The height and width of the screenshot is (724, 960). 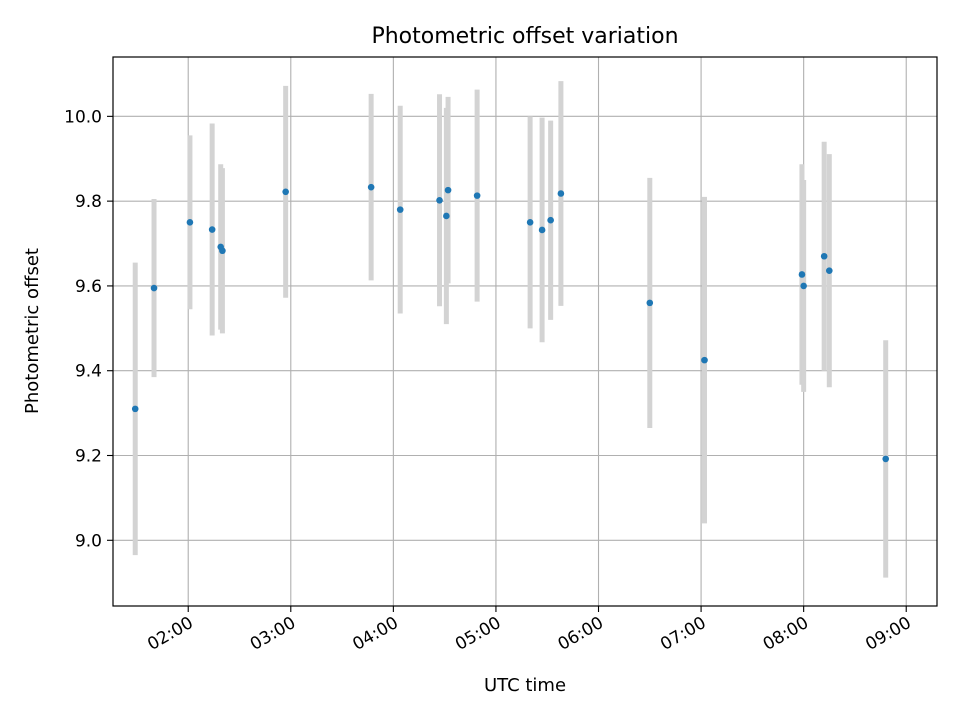 What do you see at coordinates (786, 634) in the screenshot?
I see `x-tick-label: 08:00` at bounding box center [786, 634].